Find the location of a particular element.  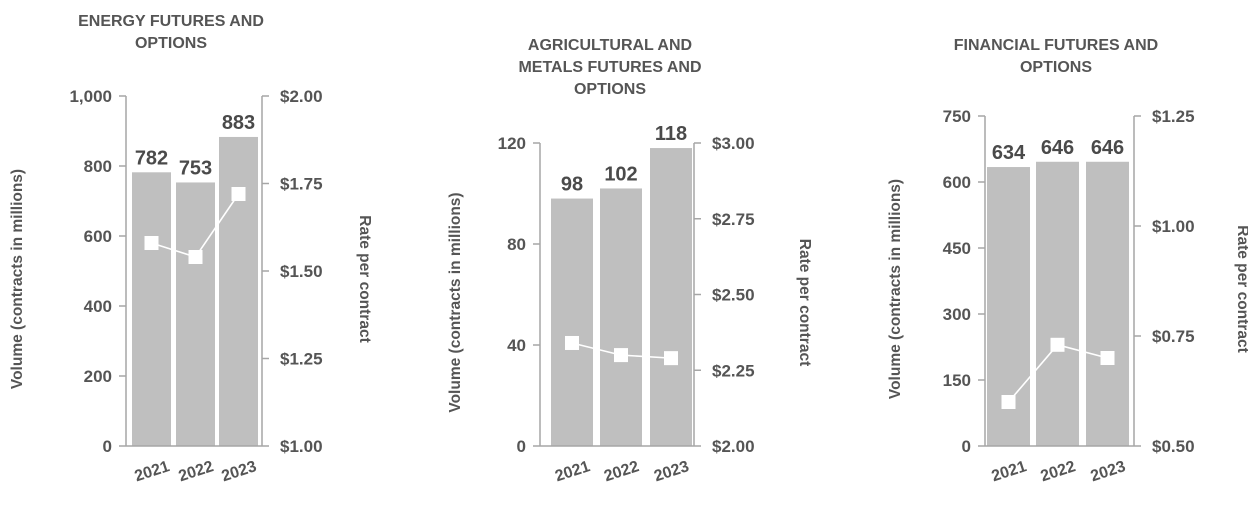

bar-value-label: 102 is located at coordinates (620, 174).